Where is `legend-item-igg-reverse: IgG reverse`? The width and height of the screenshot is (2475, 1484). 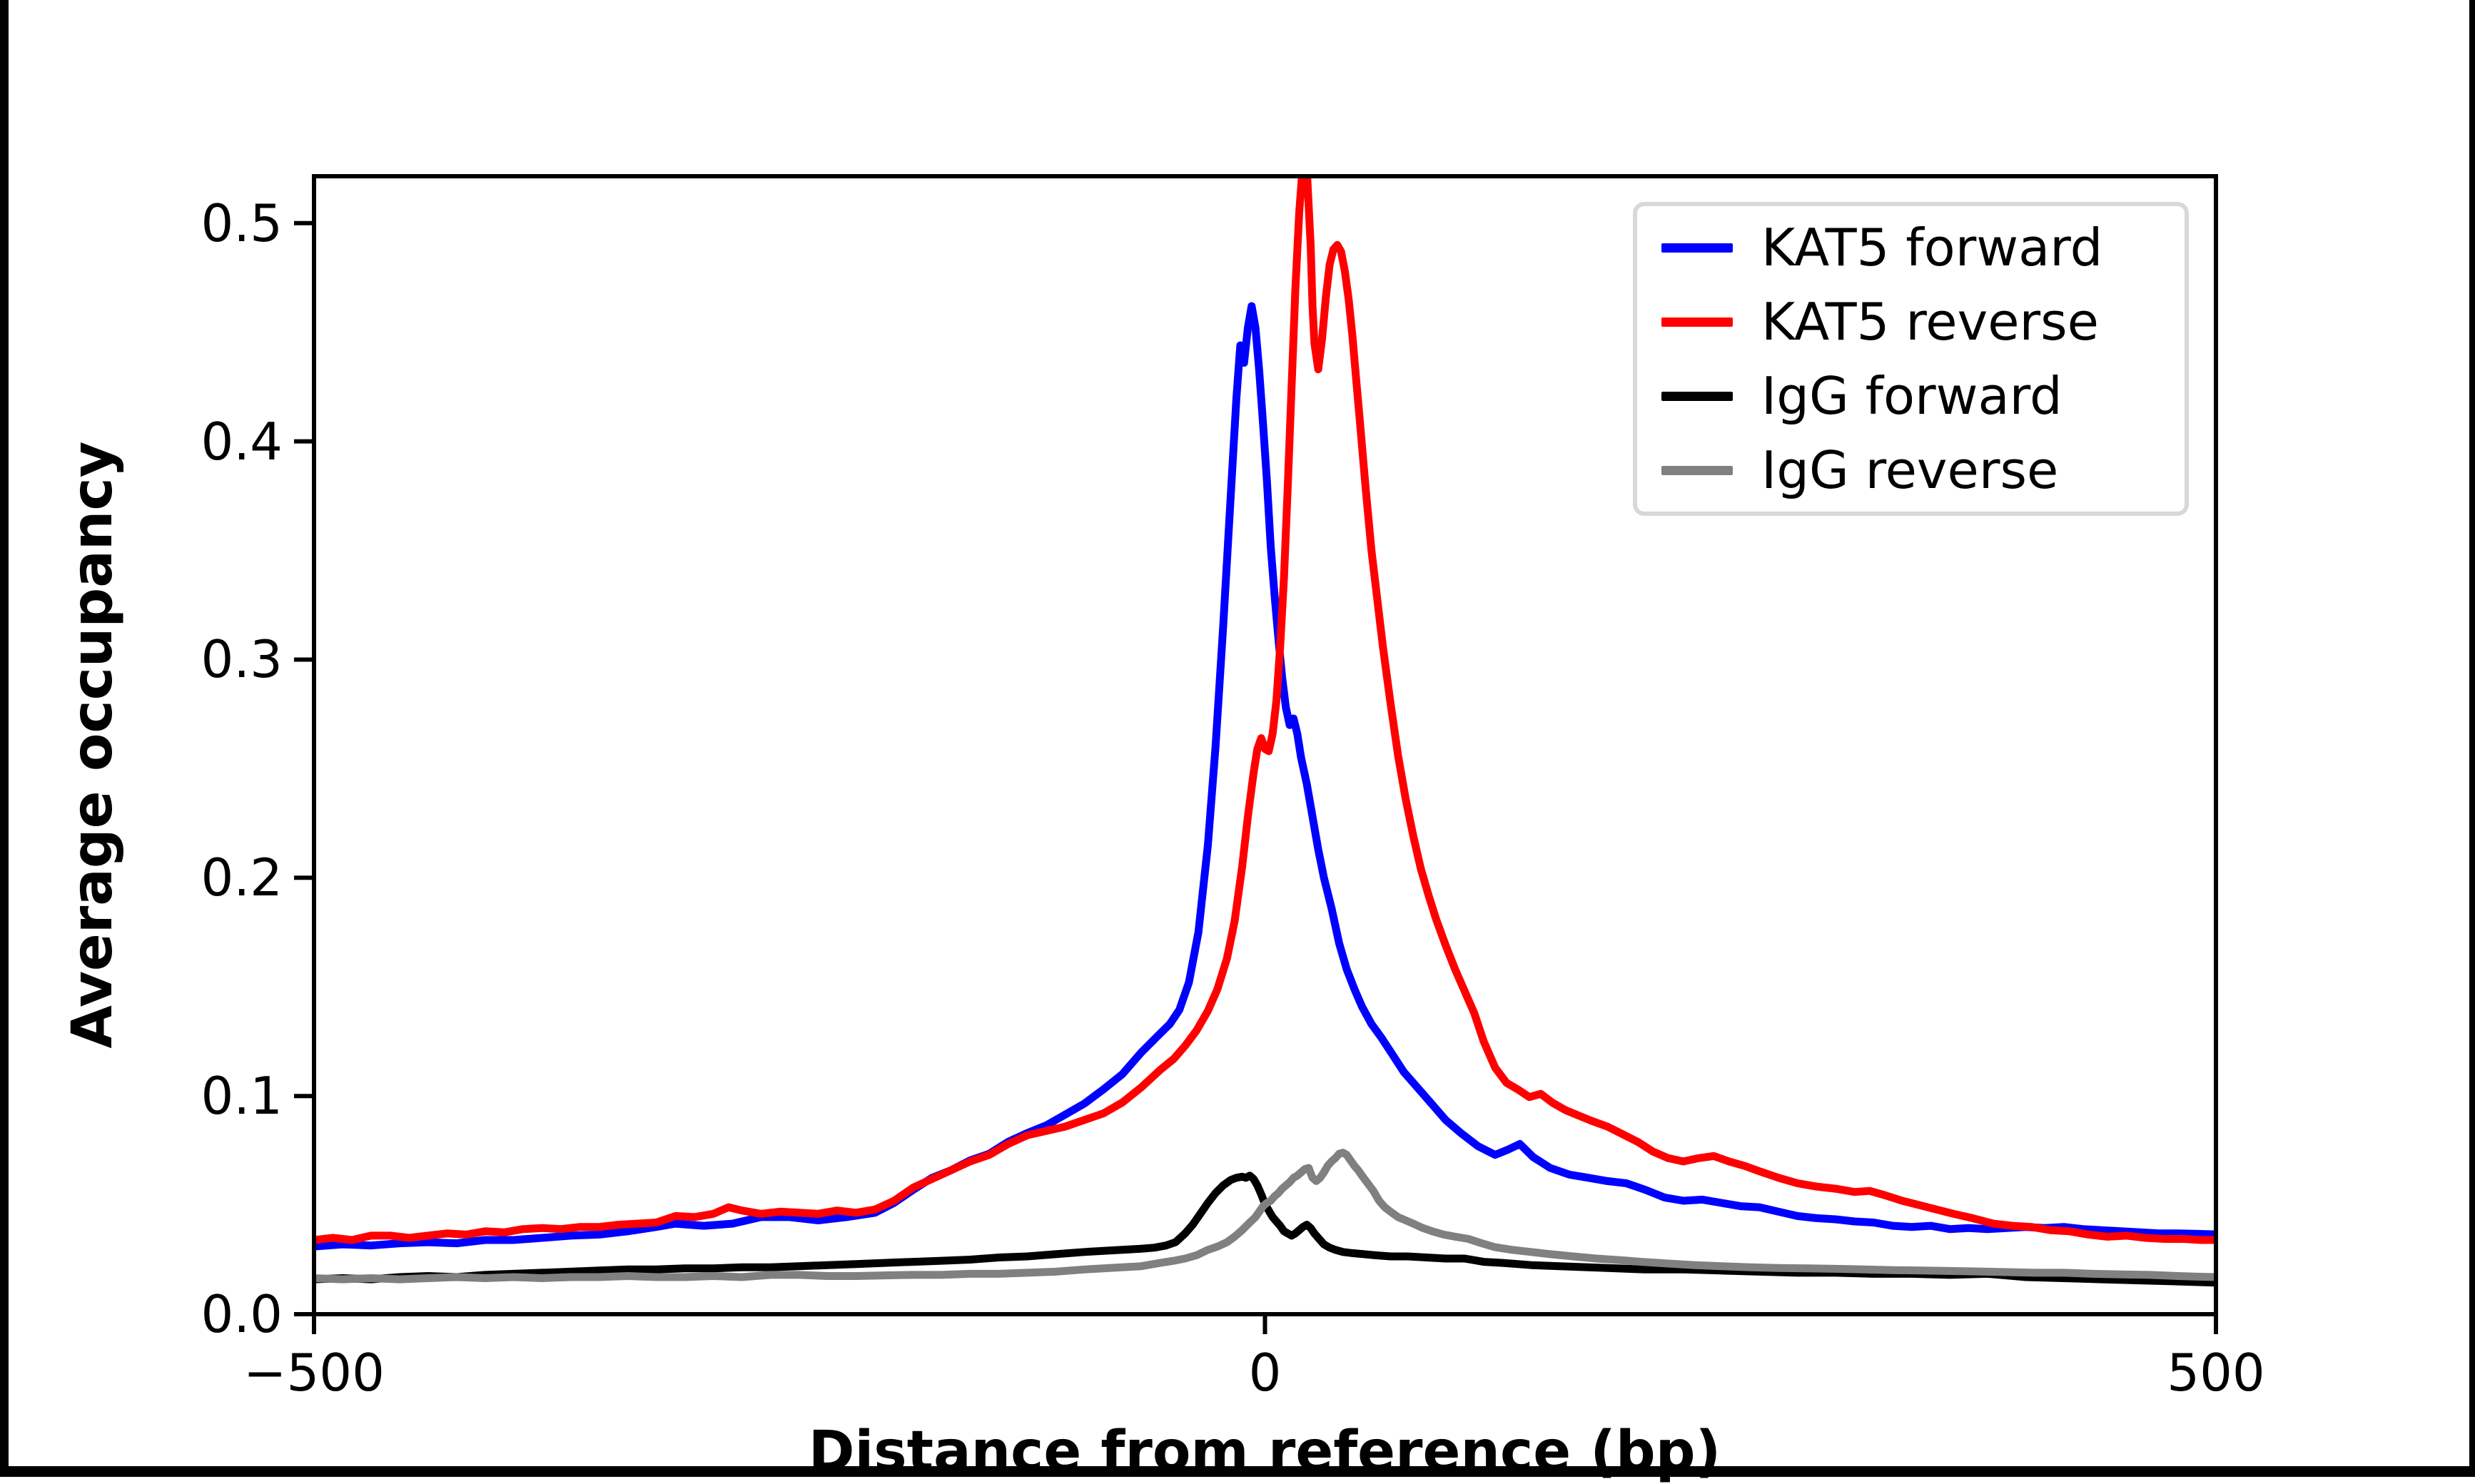 legend-item-igg-reverse: IgG reverse is located at coordinates (1923, 470).